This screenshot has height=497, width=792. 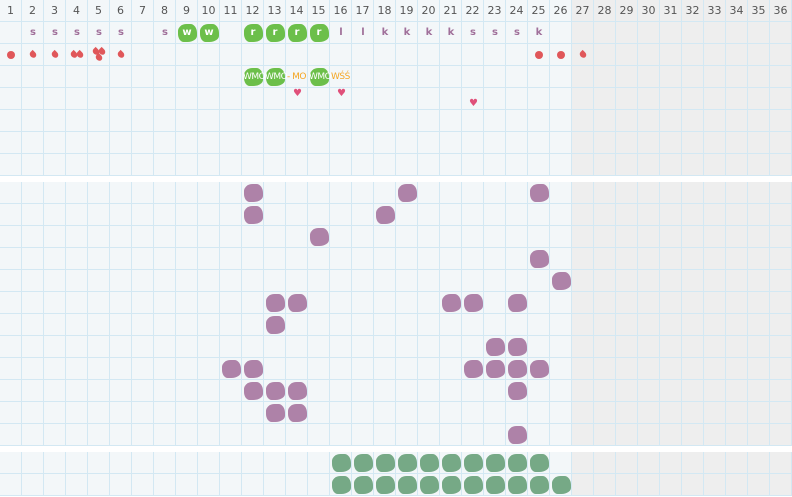 I want to click on day-letter: s, so click(x=55, y=32).